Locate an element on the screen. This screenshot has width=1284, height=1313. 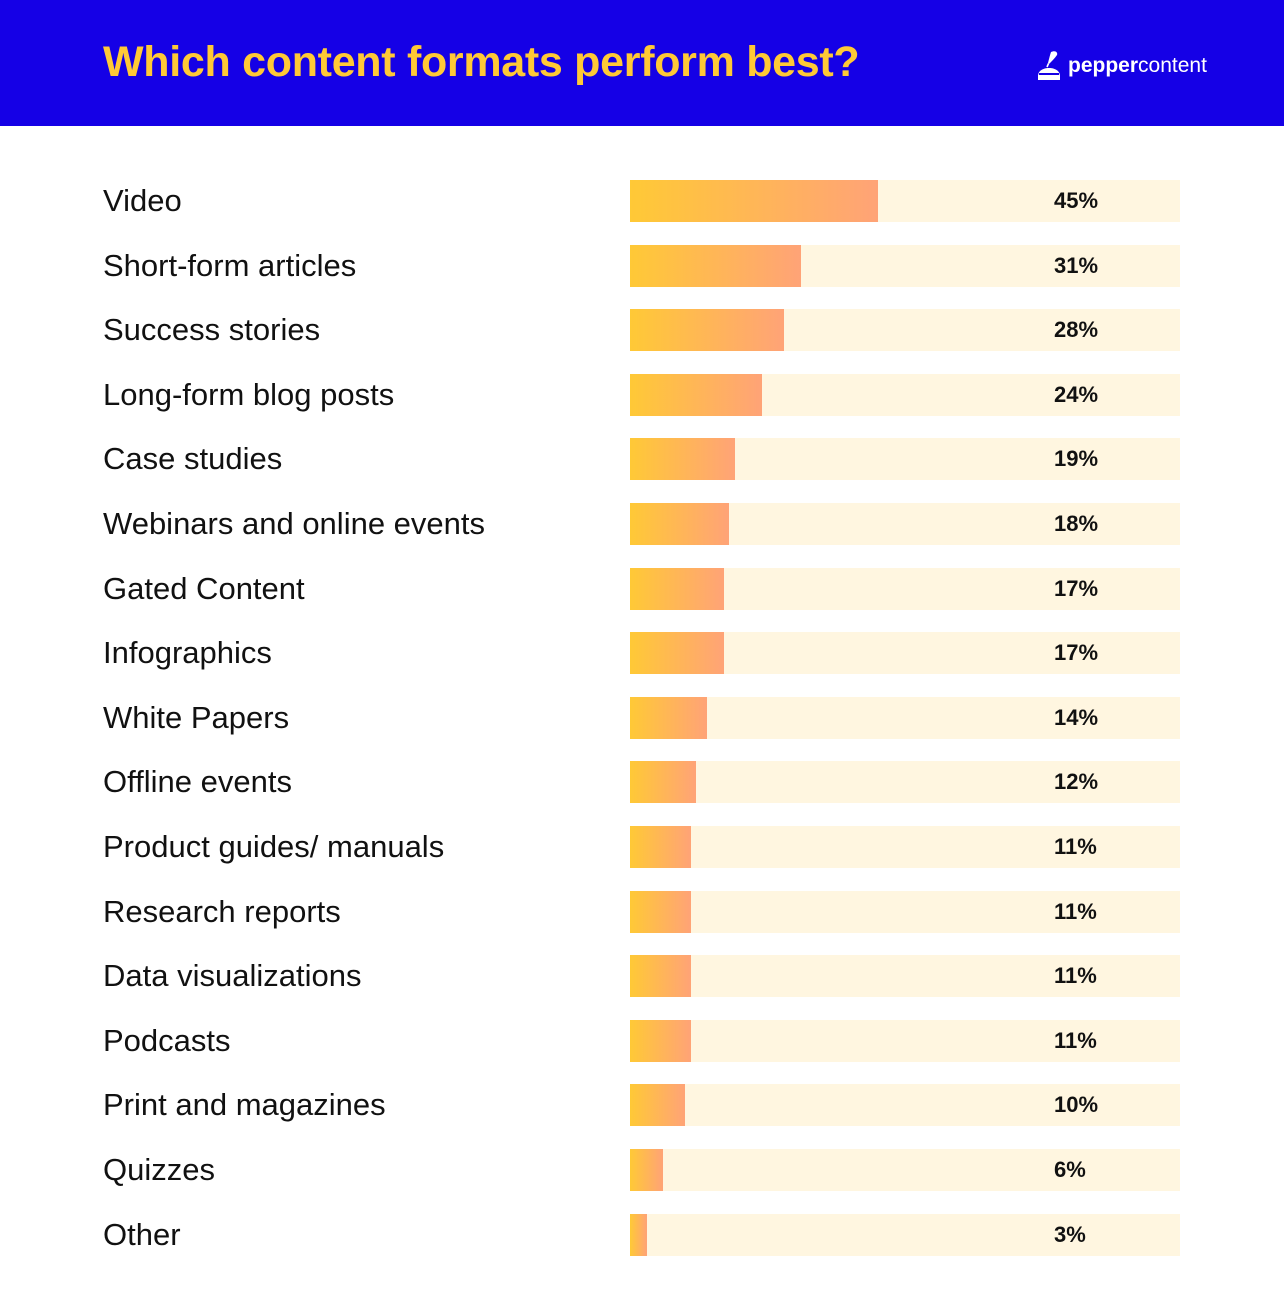
value-label: 6% is located at coordinates (1070, 1169).